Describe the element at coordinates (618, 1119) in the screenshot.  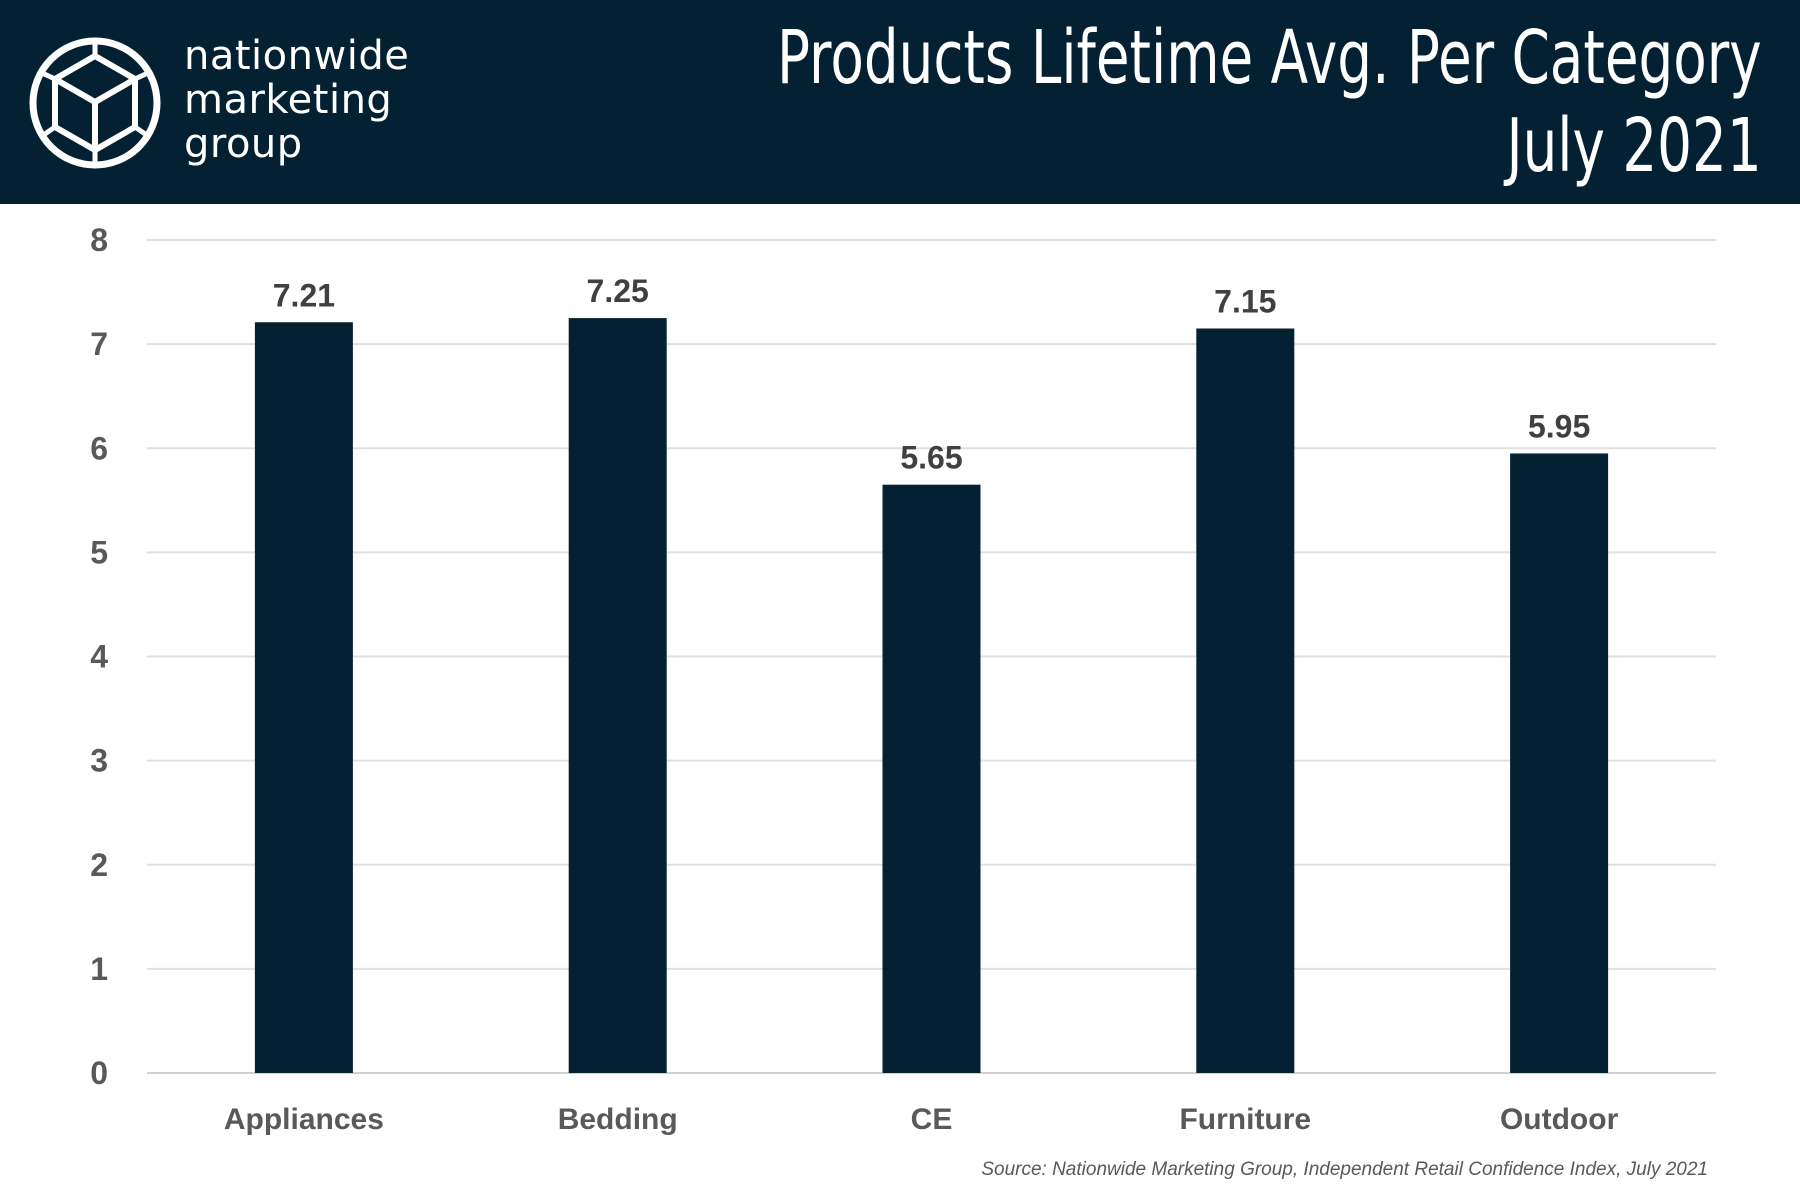
I see `x-tick-label: Bedding` at that location.